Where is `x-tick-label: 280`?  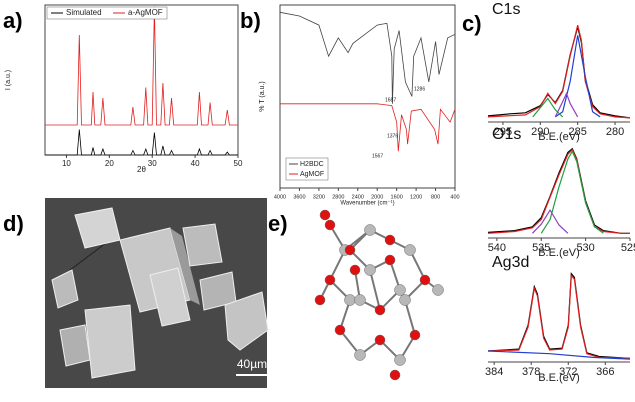 x-tick-label: 280 is located at coordinates (615, 132).